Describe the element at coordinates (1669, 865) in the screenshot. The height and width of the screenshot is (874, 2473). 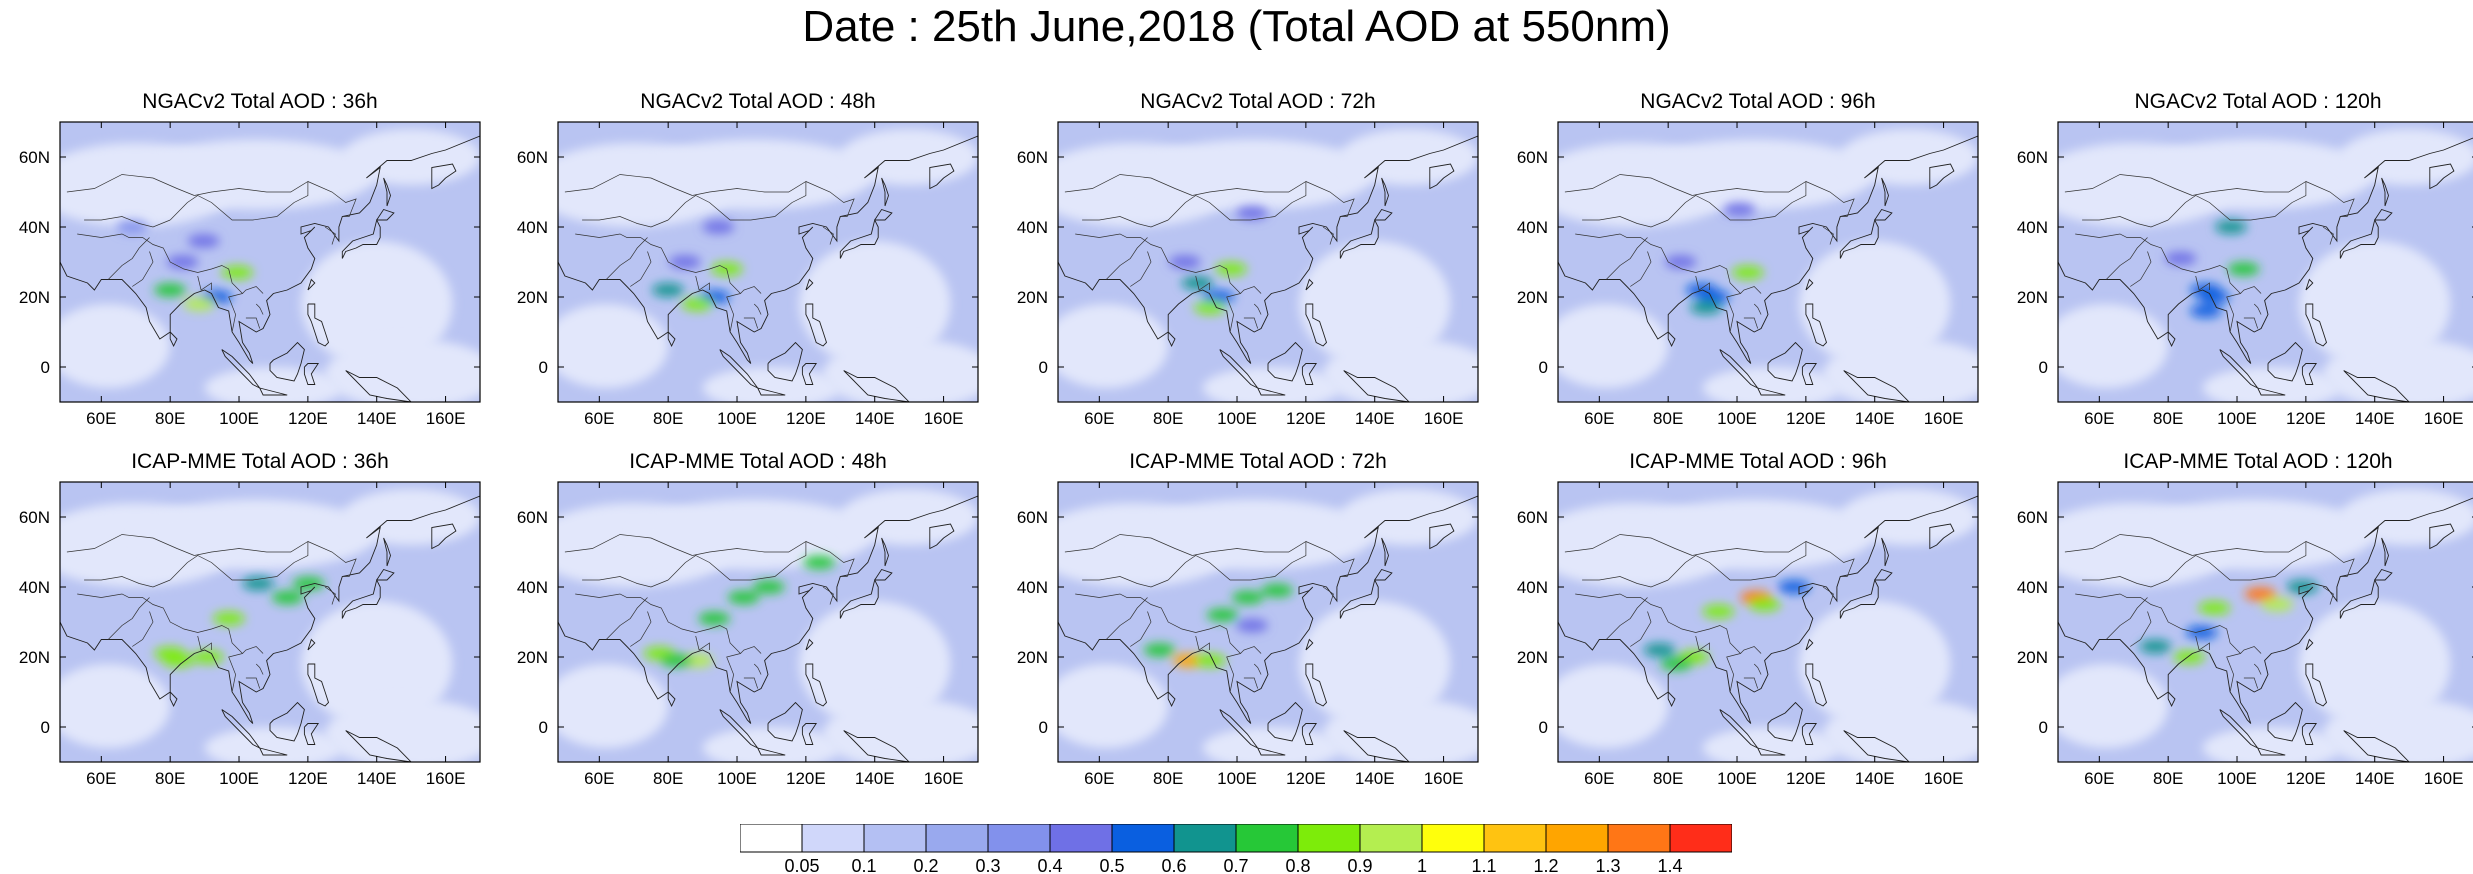
I see `colorbar-label: 1.4` at that location.